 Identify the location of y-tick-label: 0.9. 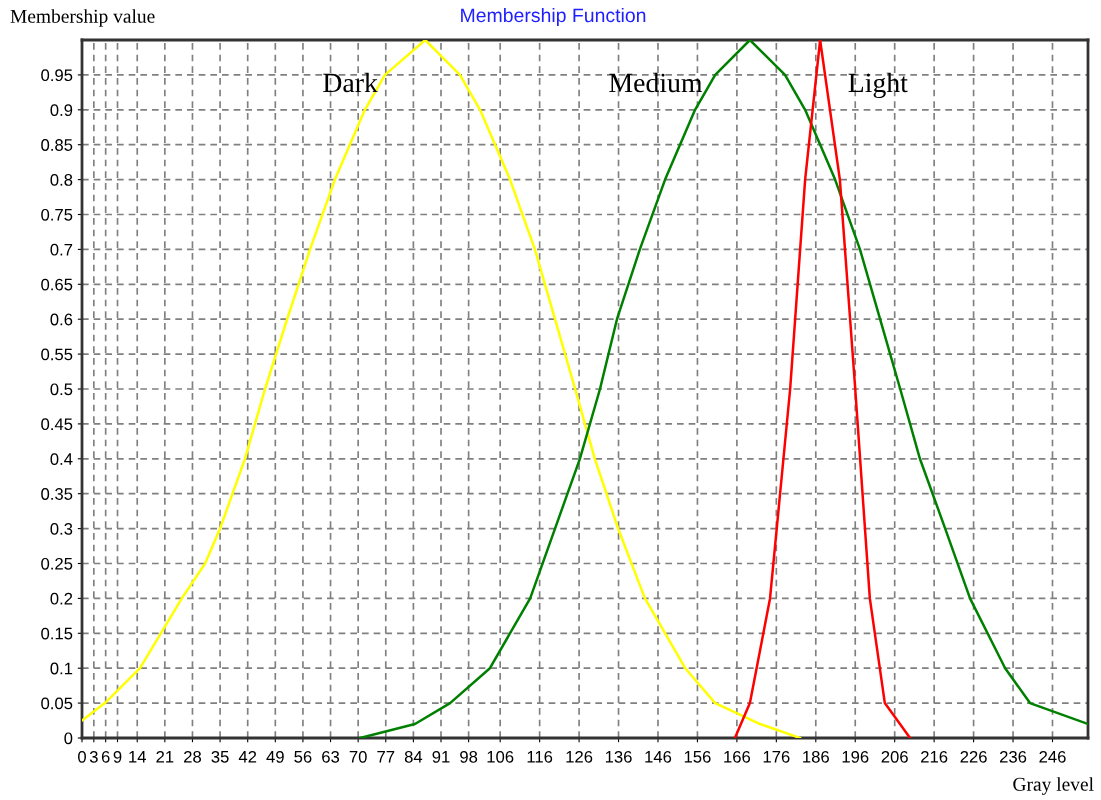
(61, 110).